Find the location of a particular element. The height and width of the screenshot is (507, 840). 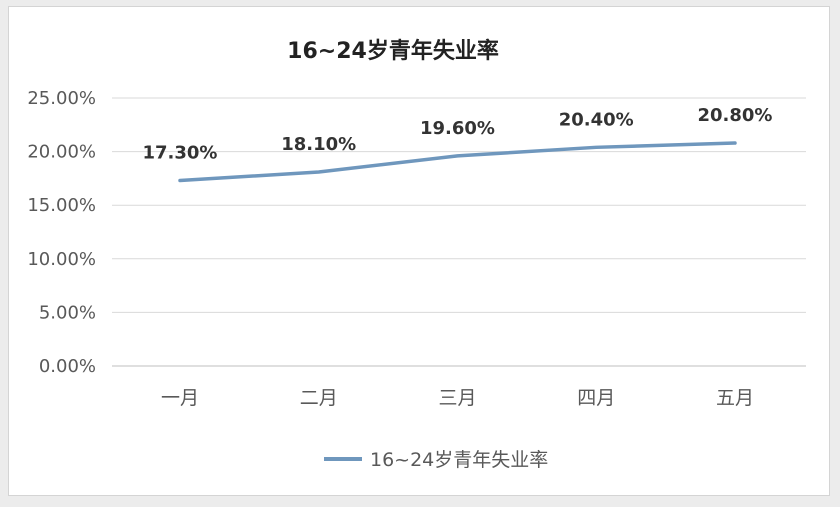

chart-title: 16~24岁青年失业率 is located at coordinates (393, 51).